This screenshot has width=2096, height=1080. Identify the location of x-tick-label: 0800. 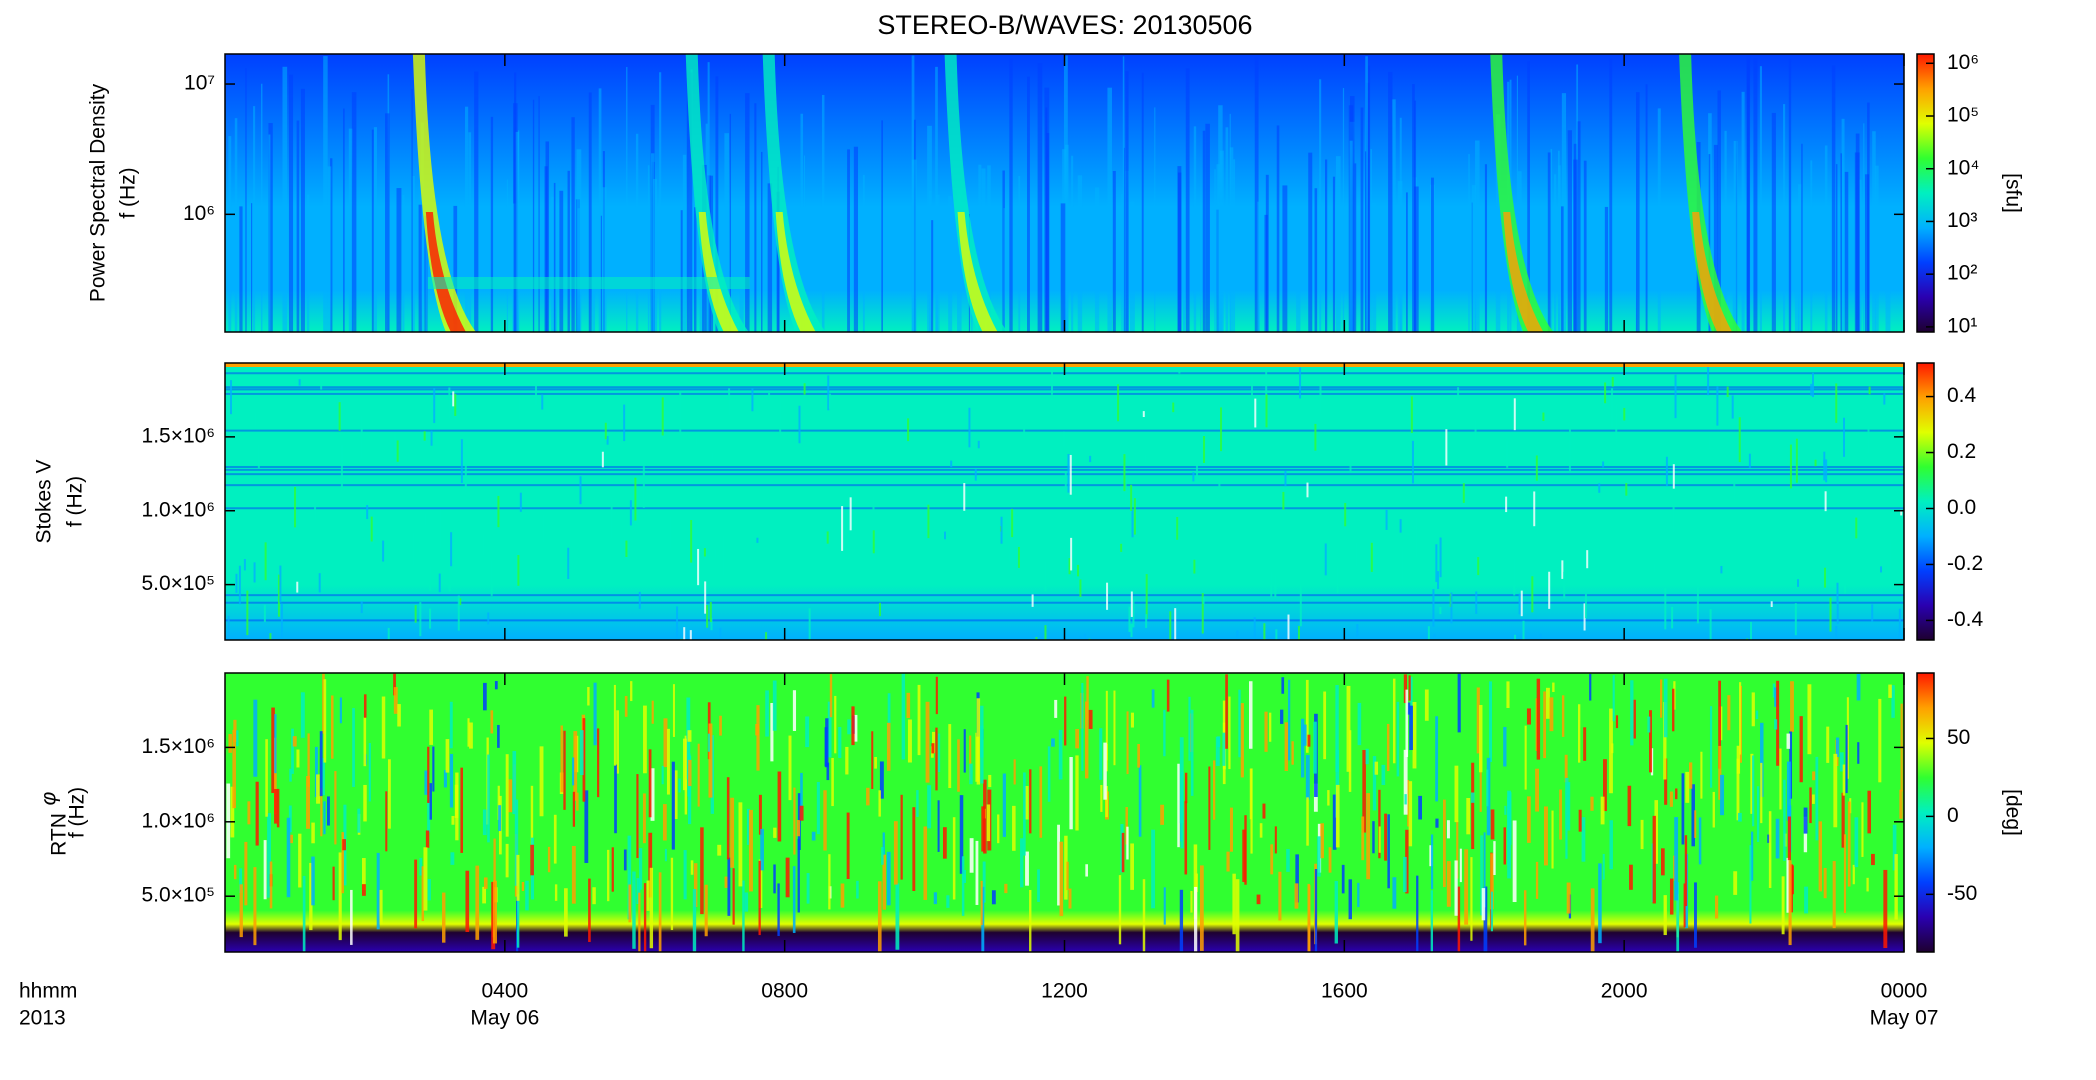
(784, 991).